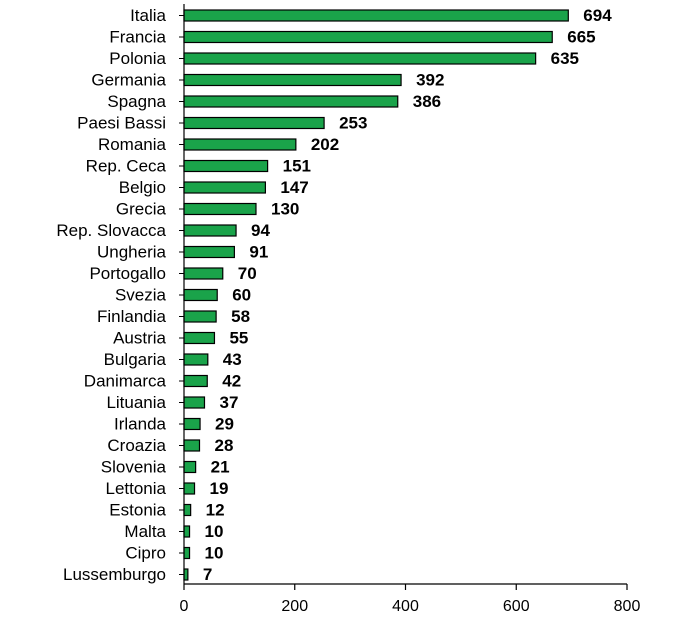 The width and height of the screenshot is (700, 625). What do you see at coordinates (136, 445) in the screenshot?
I see `category-label: Croazia` at bounding box center [136, 445].